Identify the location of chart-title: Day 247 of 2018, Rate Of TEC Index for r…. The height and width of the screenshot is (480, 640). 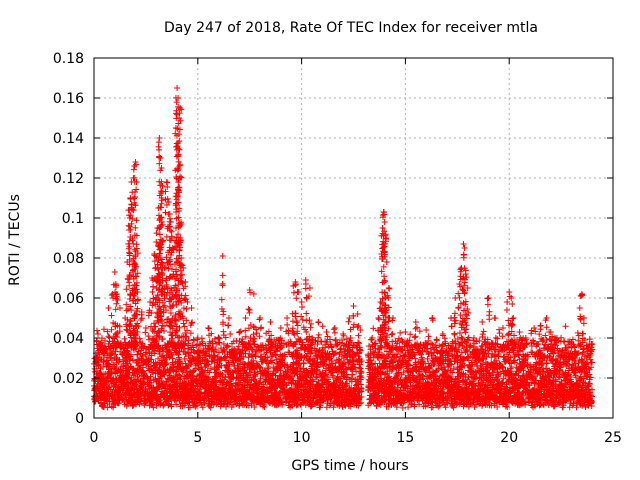
(351, 28).